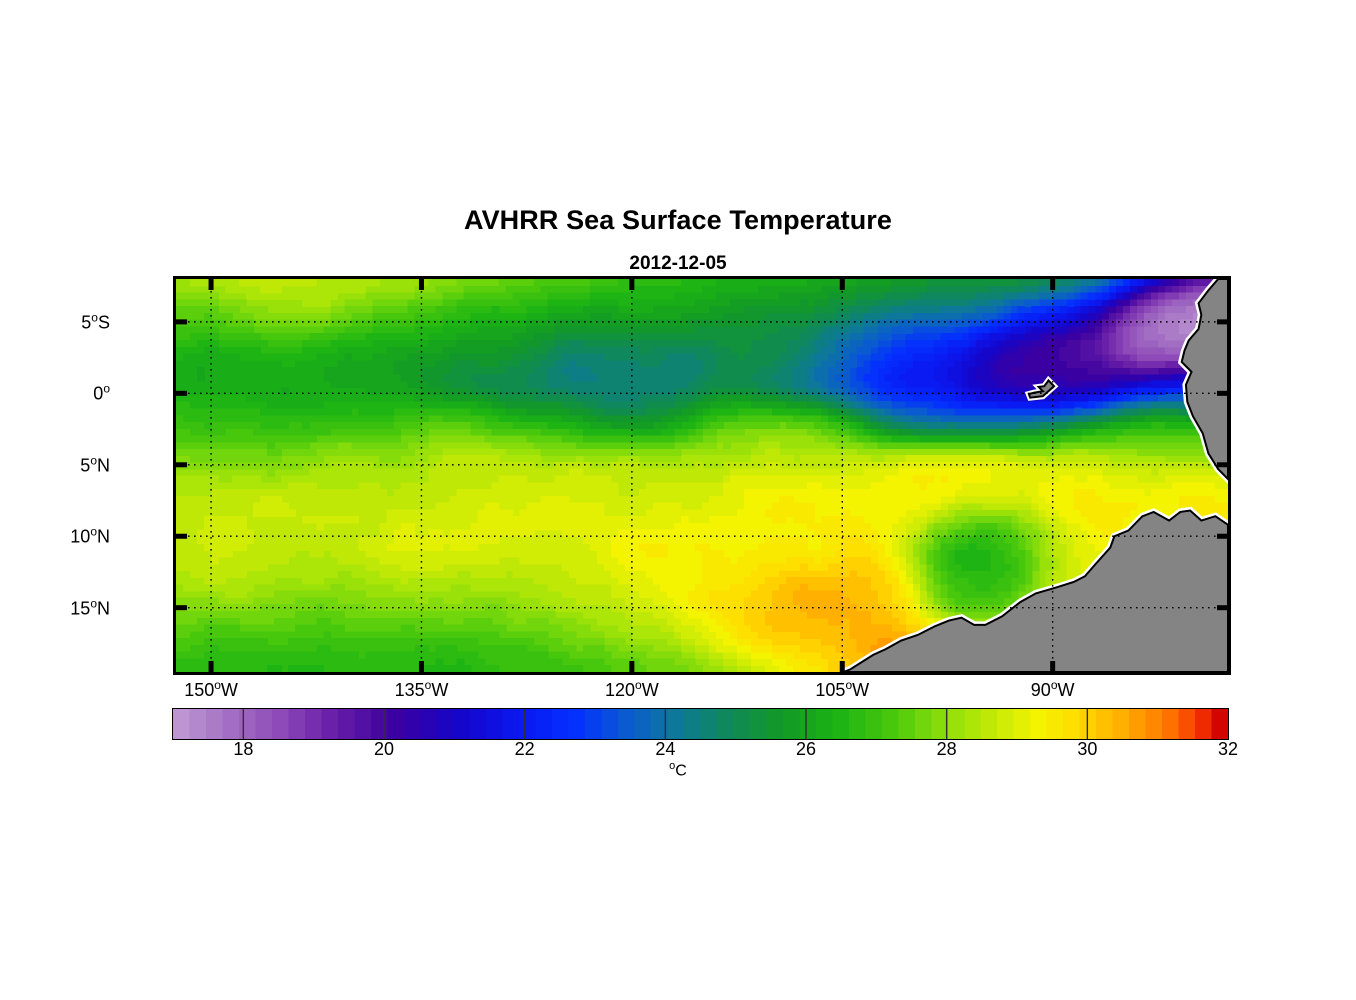 This screenshot has width=1356, height=1000. I want to click on ytick-label: 10oN, so click(90, 535).